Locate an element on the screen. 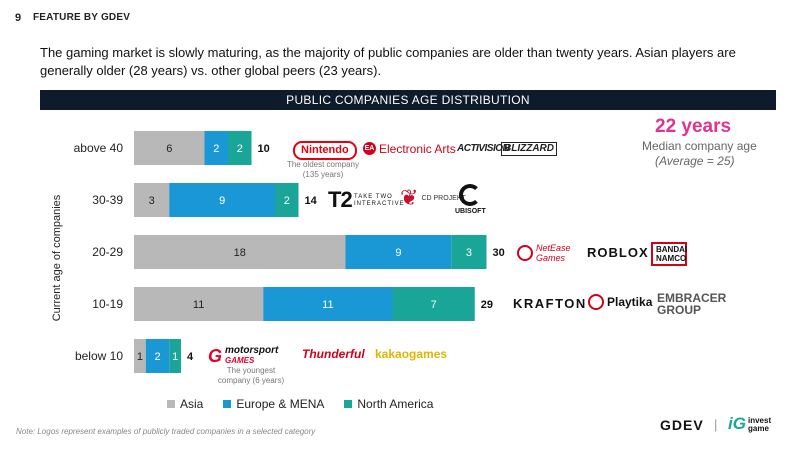  motorsport-g-icon: G is located at coordinates (215, 356).